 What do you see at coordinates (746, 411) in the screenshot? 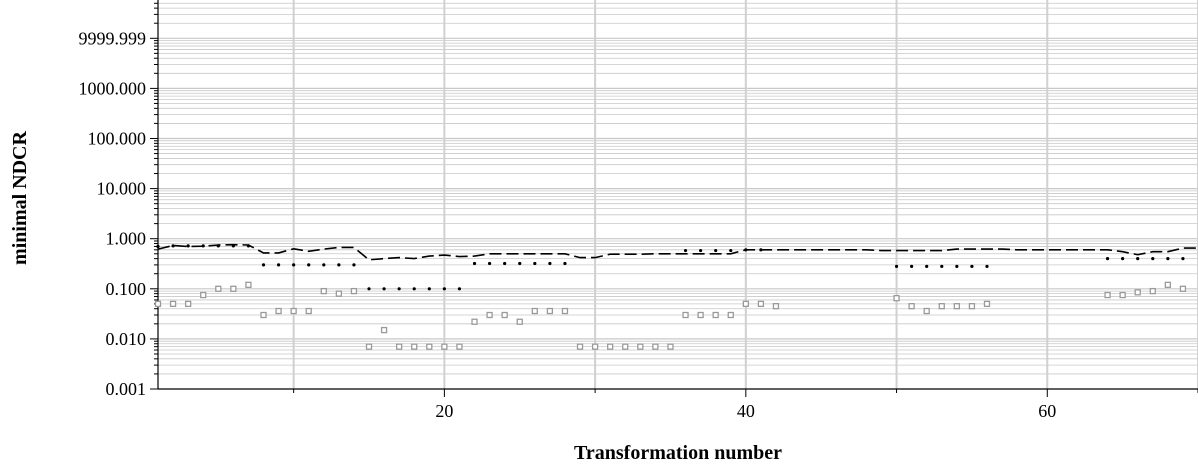
I see `x-tick-label: 40` at bounding box center [746, 411].